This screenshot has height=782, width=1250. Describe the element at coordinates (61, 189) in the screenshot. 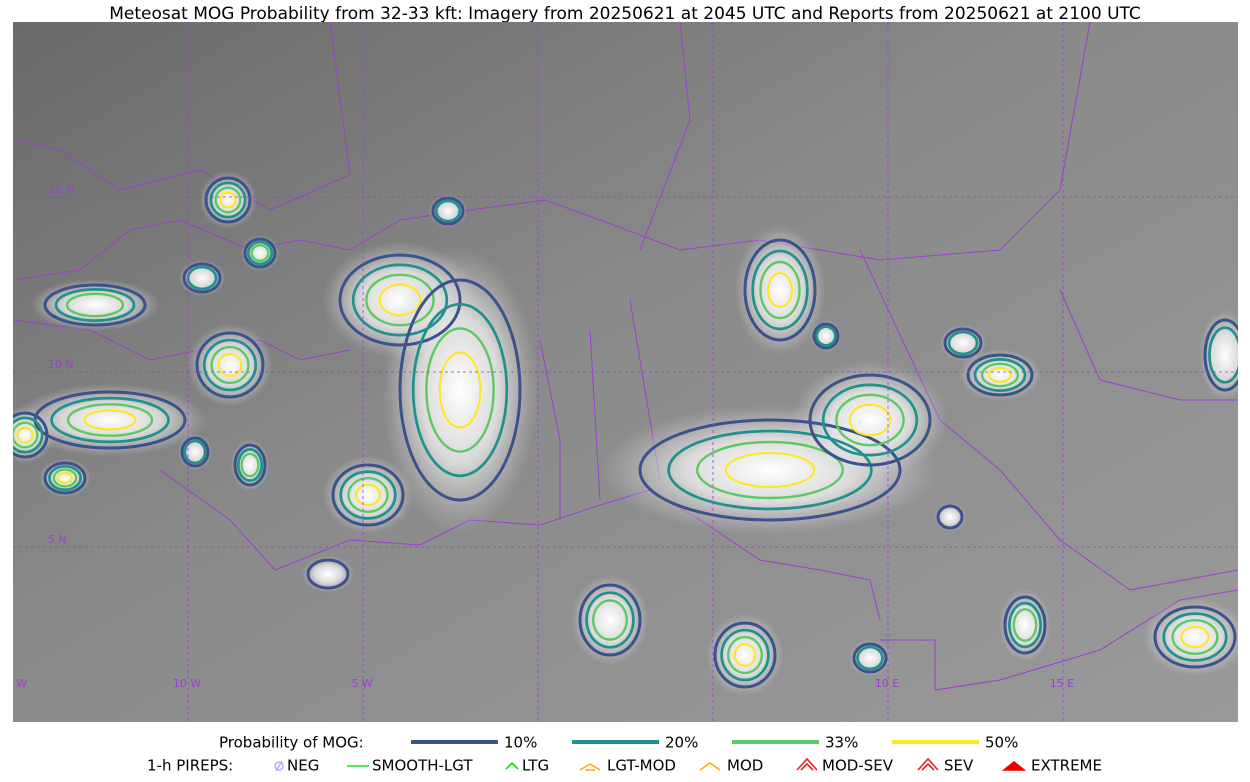

I see `lat-label: 15 N` at that location.